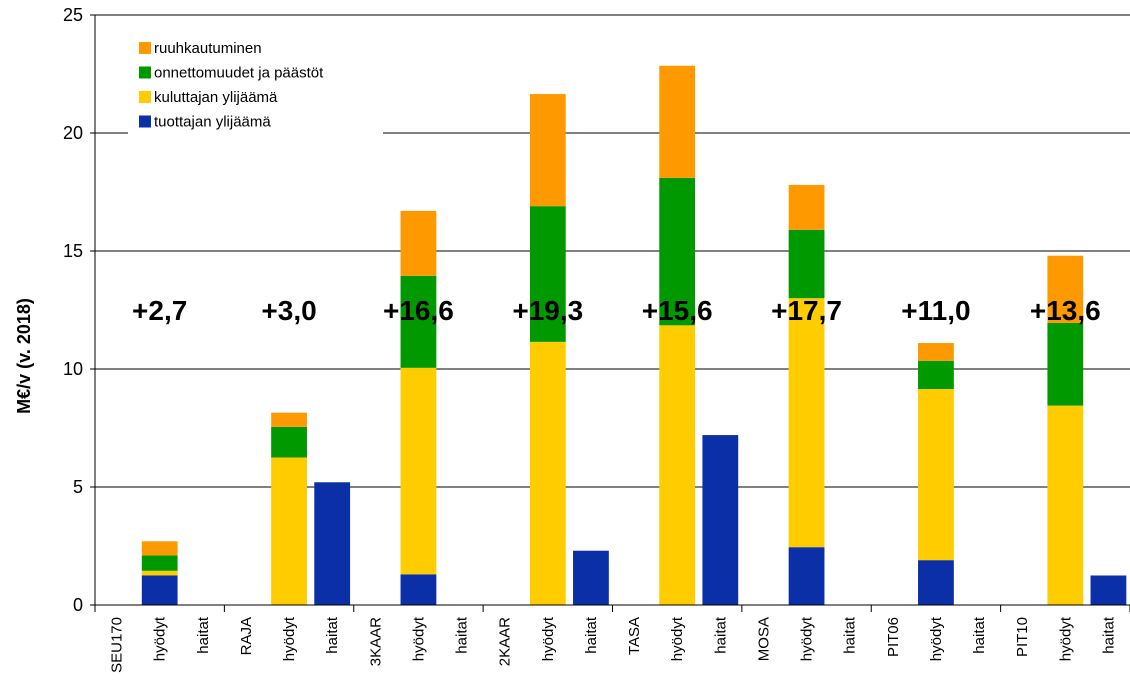 The image size is (1130, 699). Describe the element at coordinates (208, 48) in the screenshot. I see `legend-label: ruuhkautuminen` at that location.